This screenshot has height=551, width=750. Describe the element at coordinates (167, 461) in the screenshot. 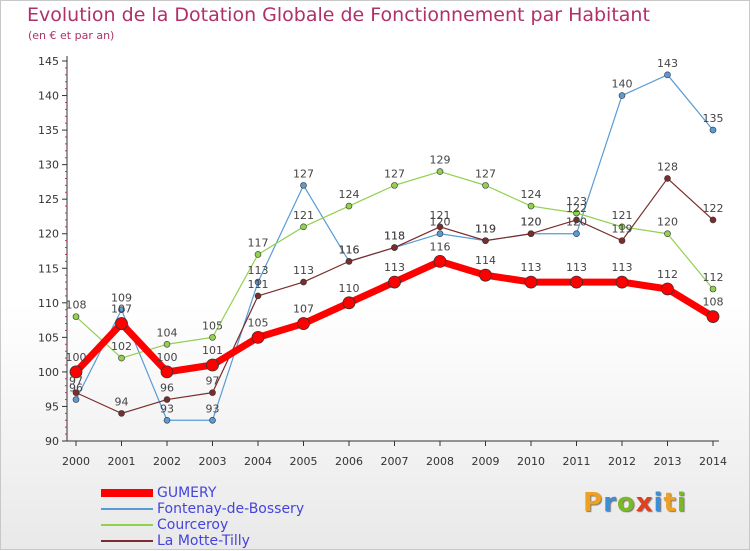

I see `x-tick-label: 2002` at that location.